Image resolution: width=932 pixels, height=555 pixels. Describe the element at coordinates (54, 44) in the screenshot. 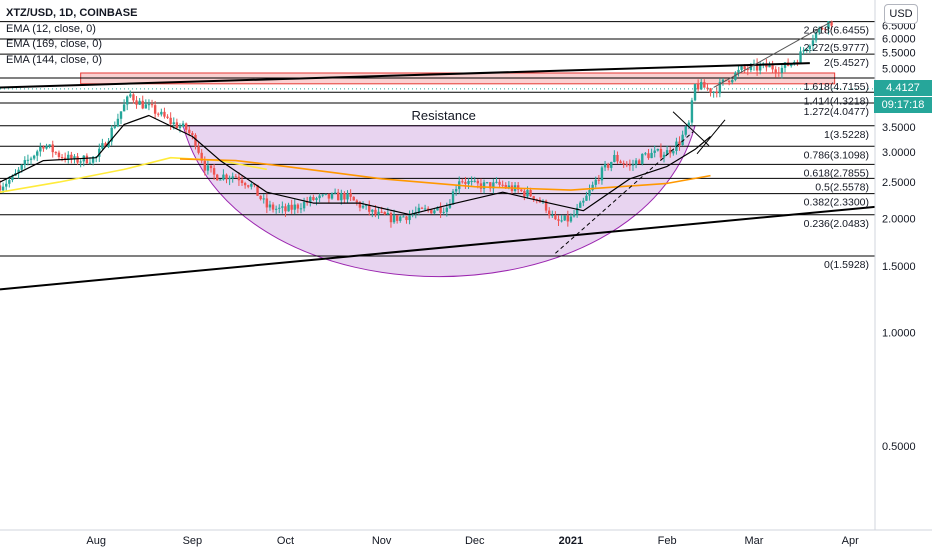

I see `indicator-ema169-label: EMA (169, close, 0)` at that location.